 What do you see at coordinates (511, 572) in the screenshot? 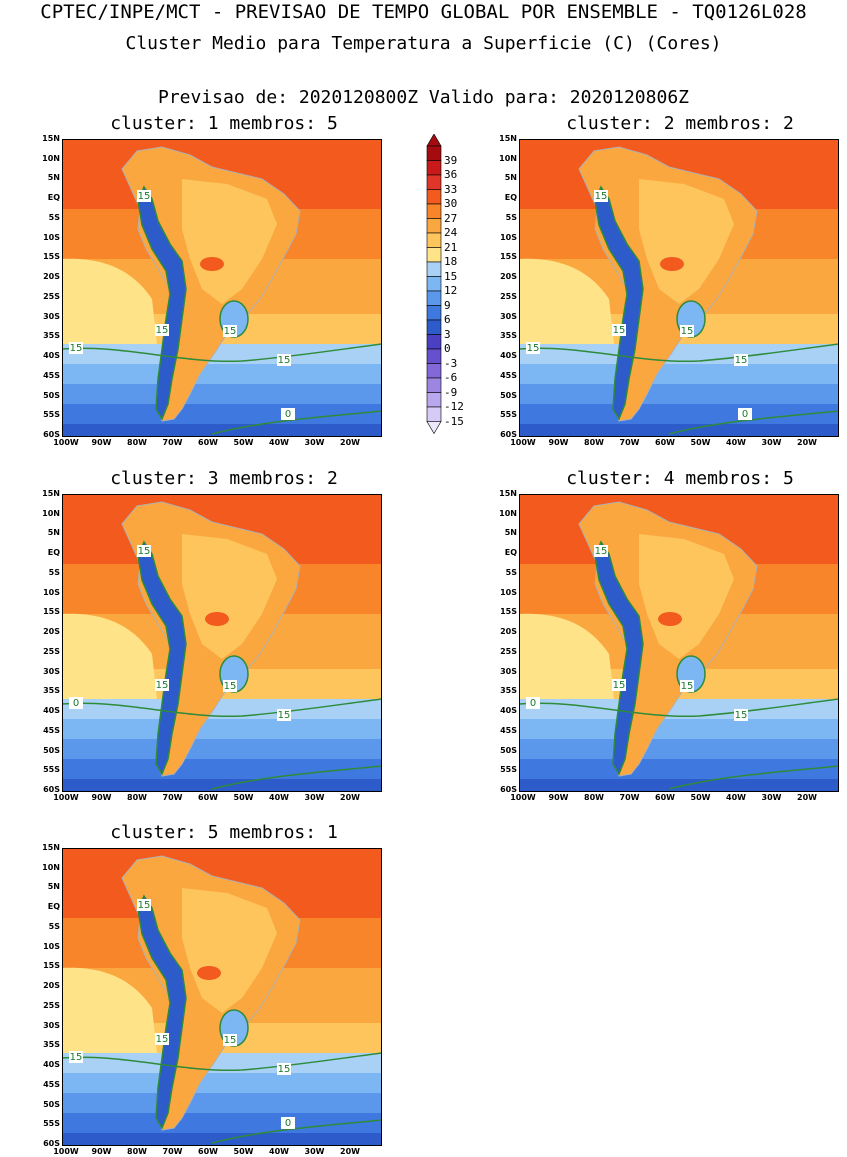
I see `lat-tick-label: 5S` at bounding box center [511, 572].